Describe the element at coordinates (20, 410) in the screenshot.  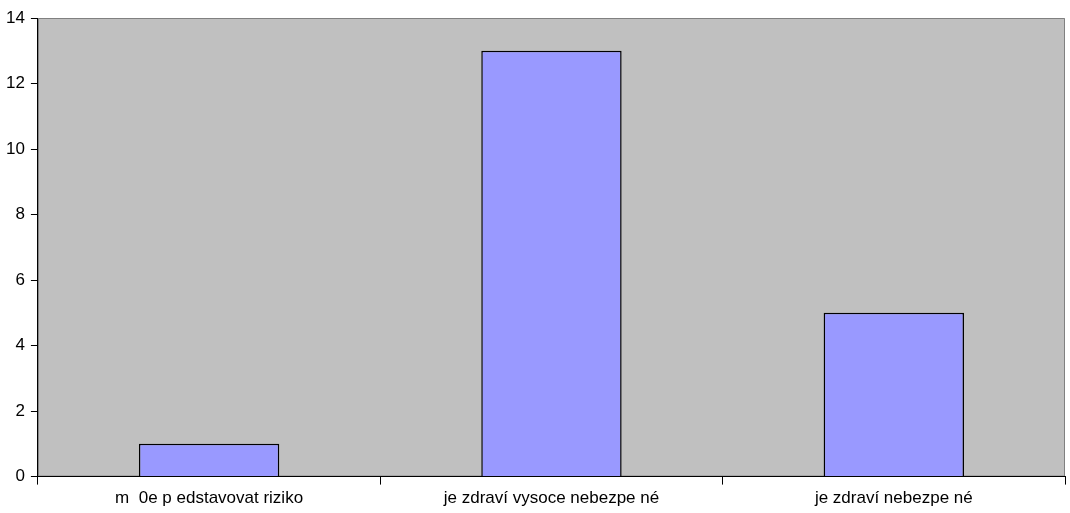
I see `y-tick-label: 2` at that location.